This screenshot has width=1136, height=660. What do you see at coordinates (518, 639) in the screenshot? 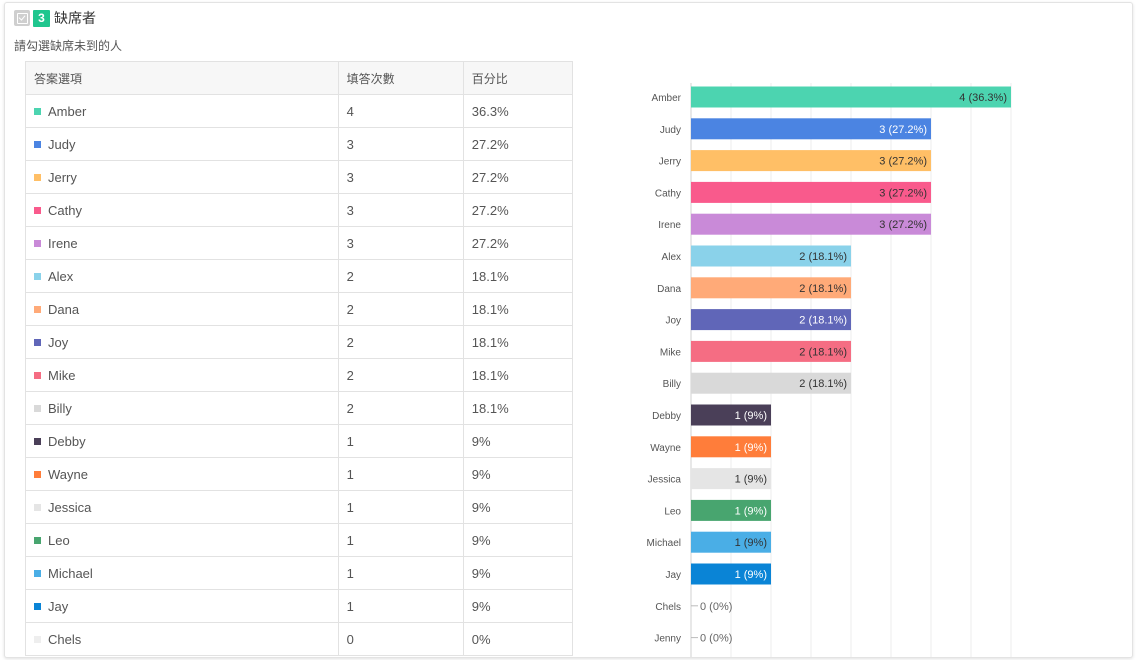
I see `percent-cell: 0%` at bounding box center [518, 639].